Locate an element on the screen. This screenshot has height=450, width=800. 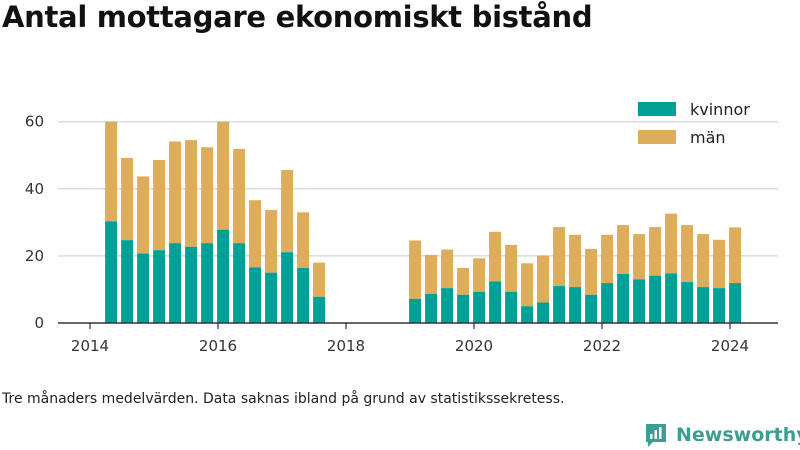
legend: kvinnor män is located at coordinates (694, 123).